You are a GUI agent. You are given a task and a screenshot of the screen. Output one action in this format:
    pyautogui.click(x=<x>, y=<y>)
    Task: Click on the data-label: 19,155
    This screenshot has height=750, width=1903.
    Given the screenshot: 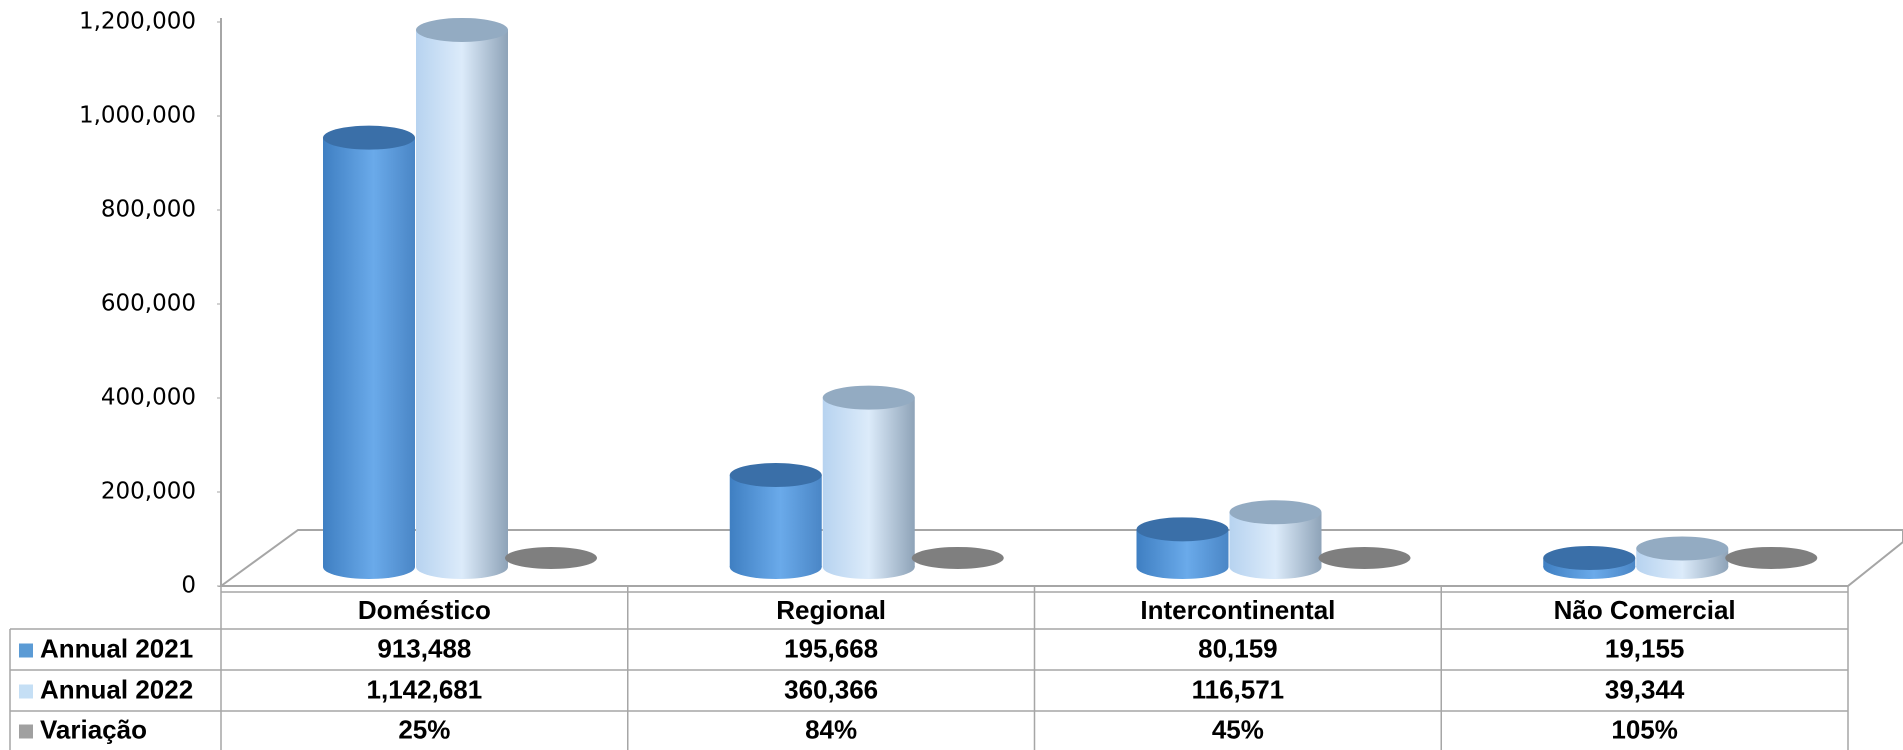 What is the action you would take?
    pyautogui.click(x=1645, y=648)
    